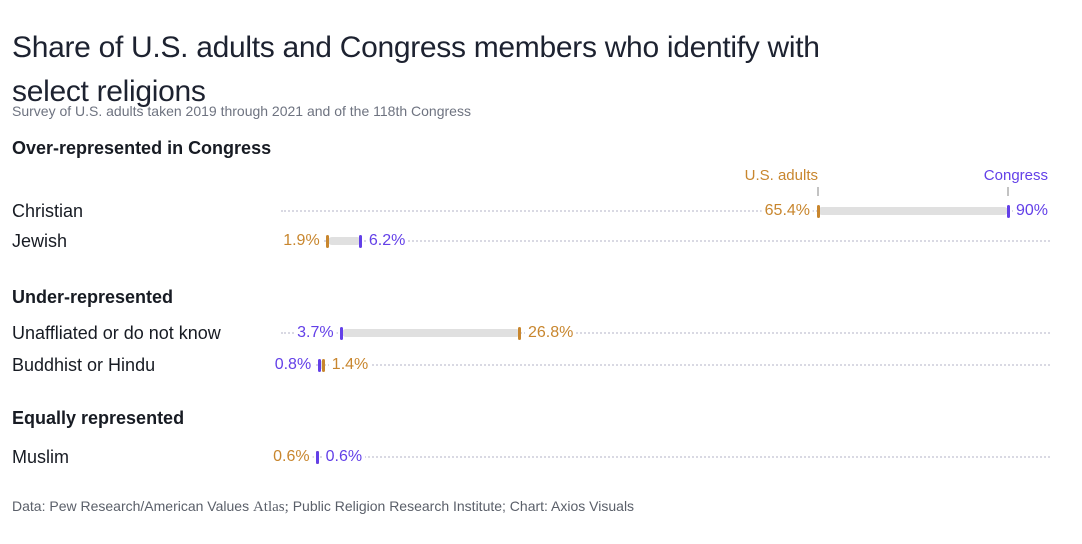  What do you see at coordinates (787, 211) in the screenshot?
I see `us-adults-value-label: 65.4%` at bounding box center [787, 211].